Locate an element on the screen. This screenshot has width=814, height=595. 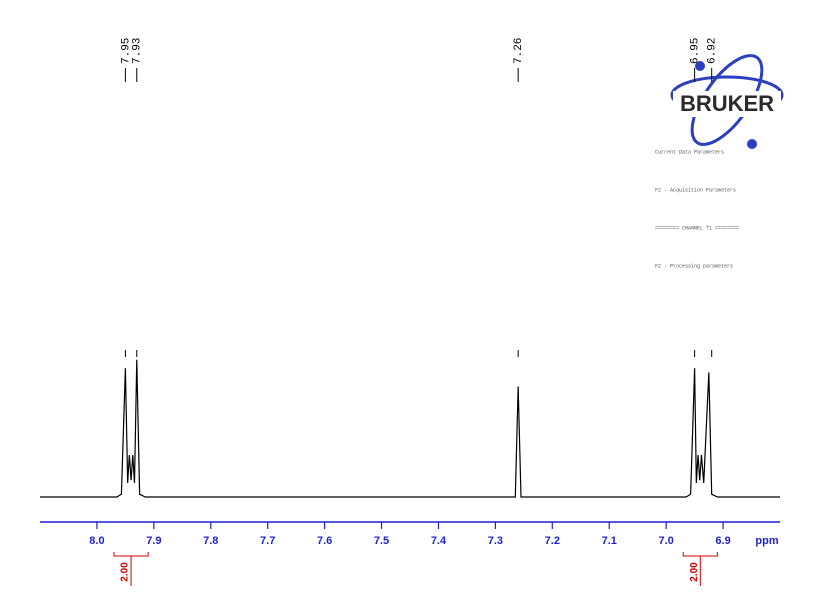
x-tick-label: 7.1 is located at coordinates (609, 541).